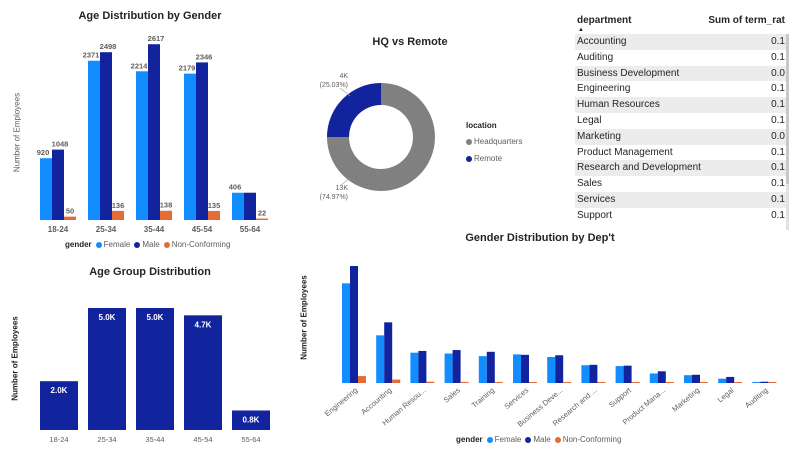 Image resolution: width=792 pixels, height=450 pixels. Describe the element at coordinates (106, 136) in the screenshot. I see `bar-25-34-male` at that location.